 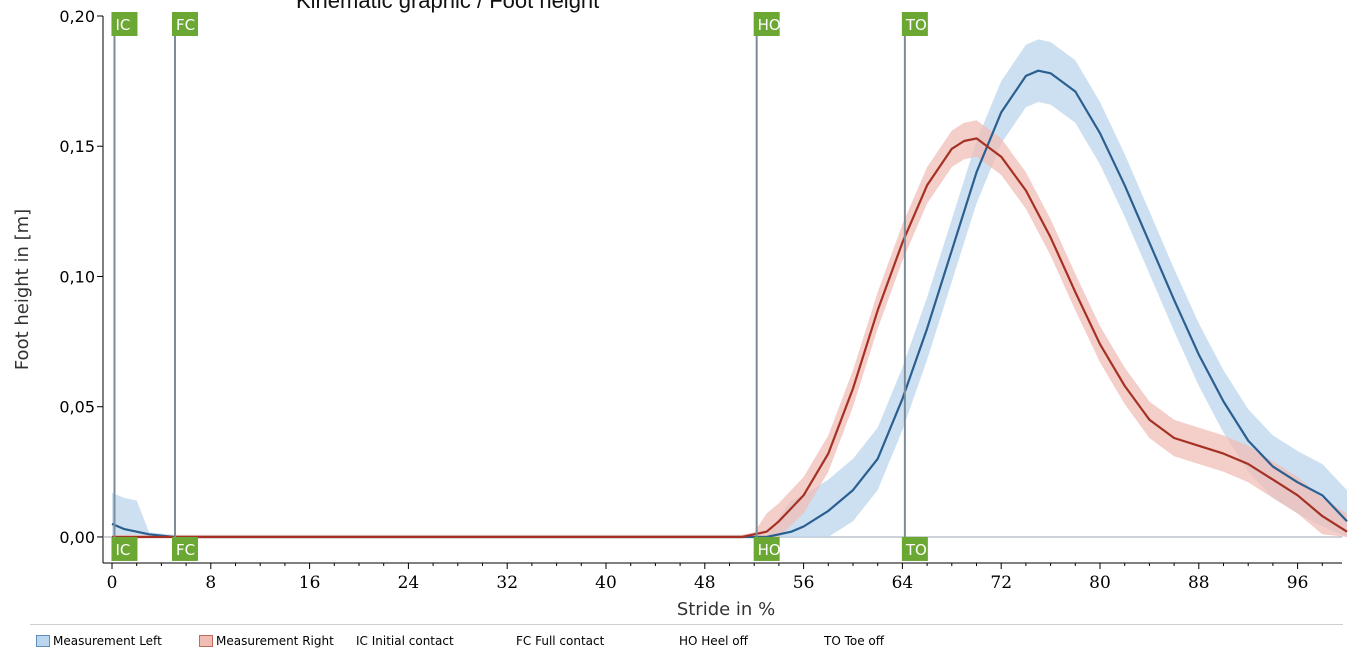 I want to click on x-tick-label: 32, so click(x=507, y=583).